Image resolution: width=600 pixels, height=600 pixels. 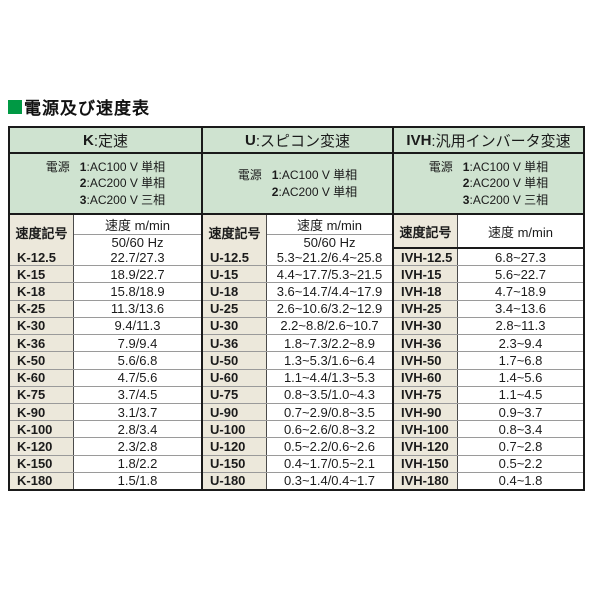 What do you see at coordinates (501, 141) in the screenshot?
I see `section-ivh-desc: :汎用インバータ変速` at bounding box center [501, 141].